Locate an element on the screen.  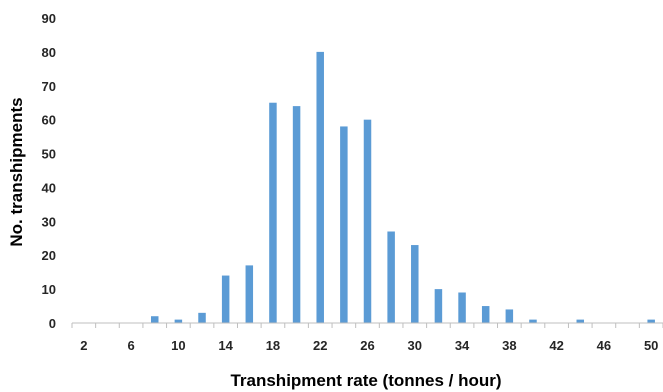
y-tick-label: 50 is located at coordinates (49, 154).